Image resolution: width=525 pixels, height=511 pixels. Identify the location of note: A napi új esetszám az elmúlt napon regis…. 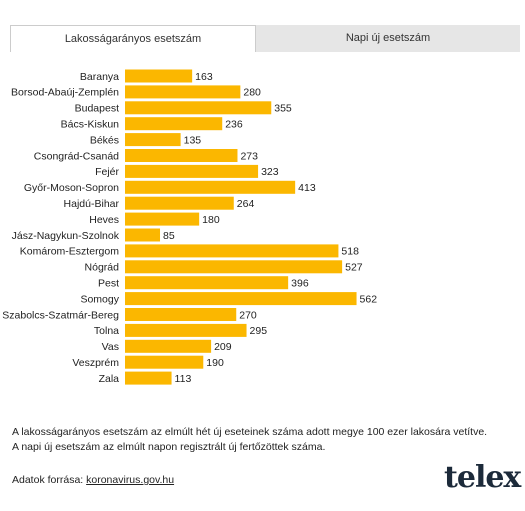
(169, 447).